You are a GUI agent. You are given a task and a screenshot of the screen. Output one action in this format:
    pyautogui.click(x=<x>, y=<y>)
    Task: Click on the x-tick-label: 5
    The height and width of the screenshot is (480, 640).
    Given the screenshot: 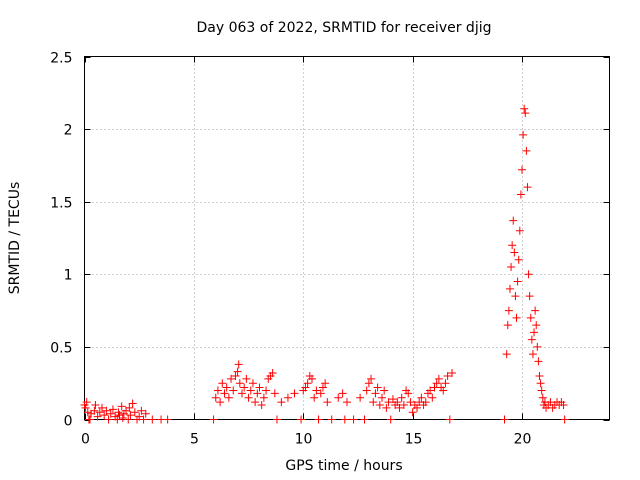 What is the action you would take?
    pyautogui.click(x=194, y=440)
    